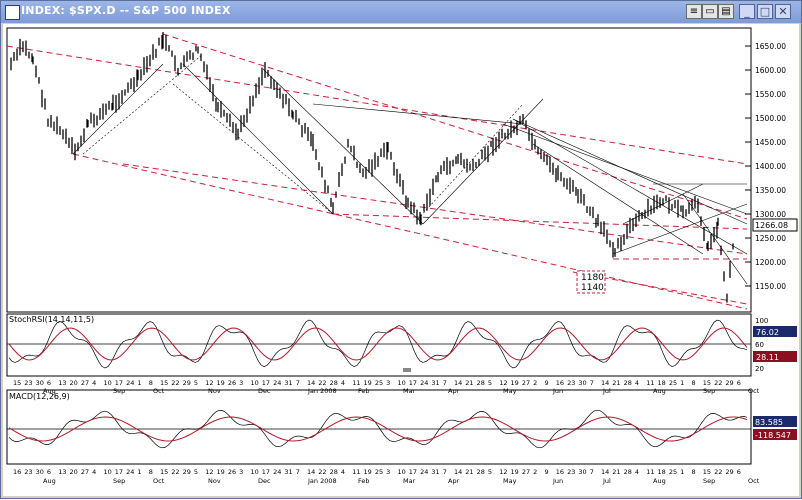  Describe the element at coordinates (264, 481) in the screenshot. I see `date-month-label: Dec` at that location.